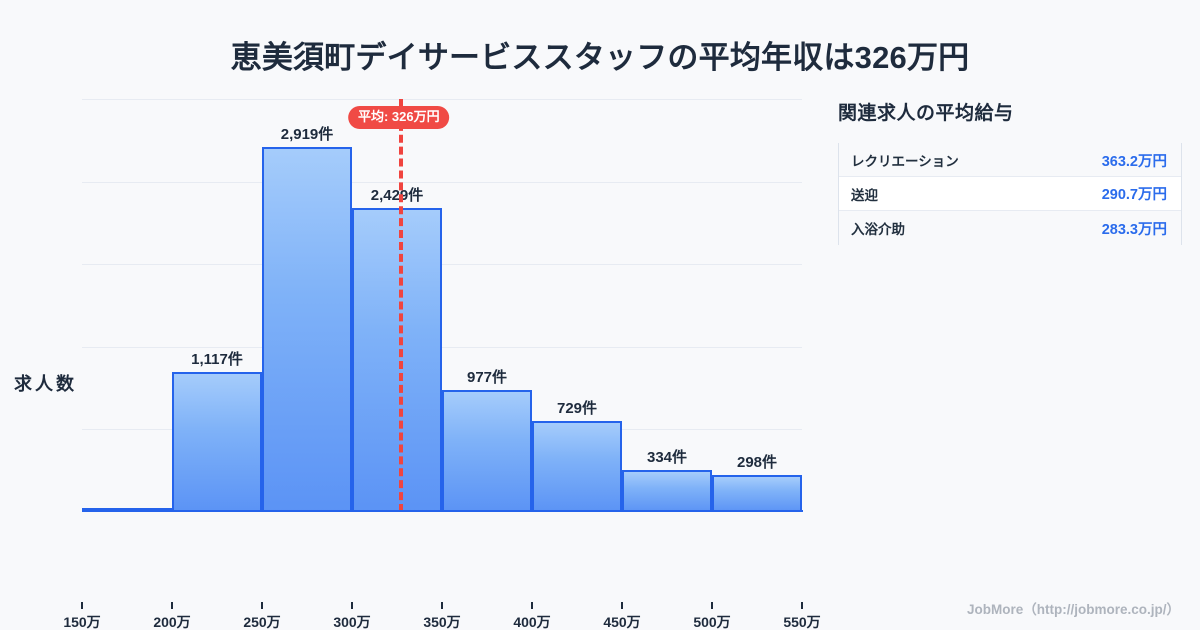 The image size is (1200, 630). Describe the element at coordinates (1010, 228) in the screenshot. I see `related-salary-row: 入浴介助 283.3万円` at that location.